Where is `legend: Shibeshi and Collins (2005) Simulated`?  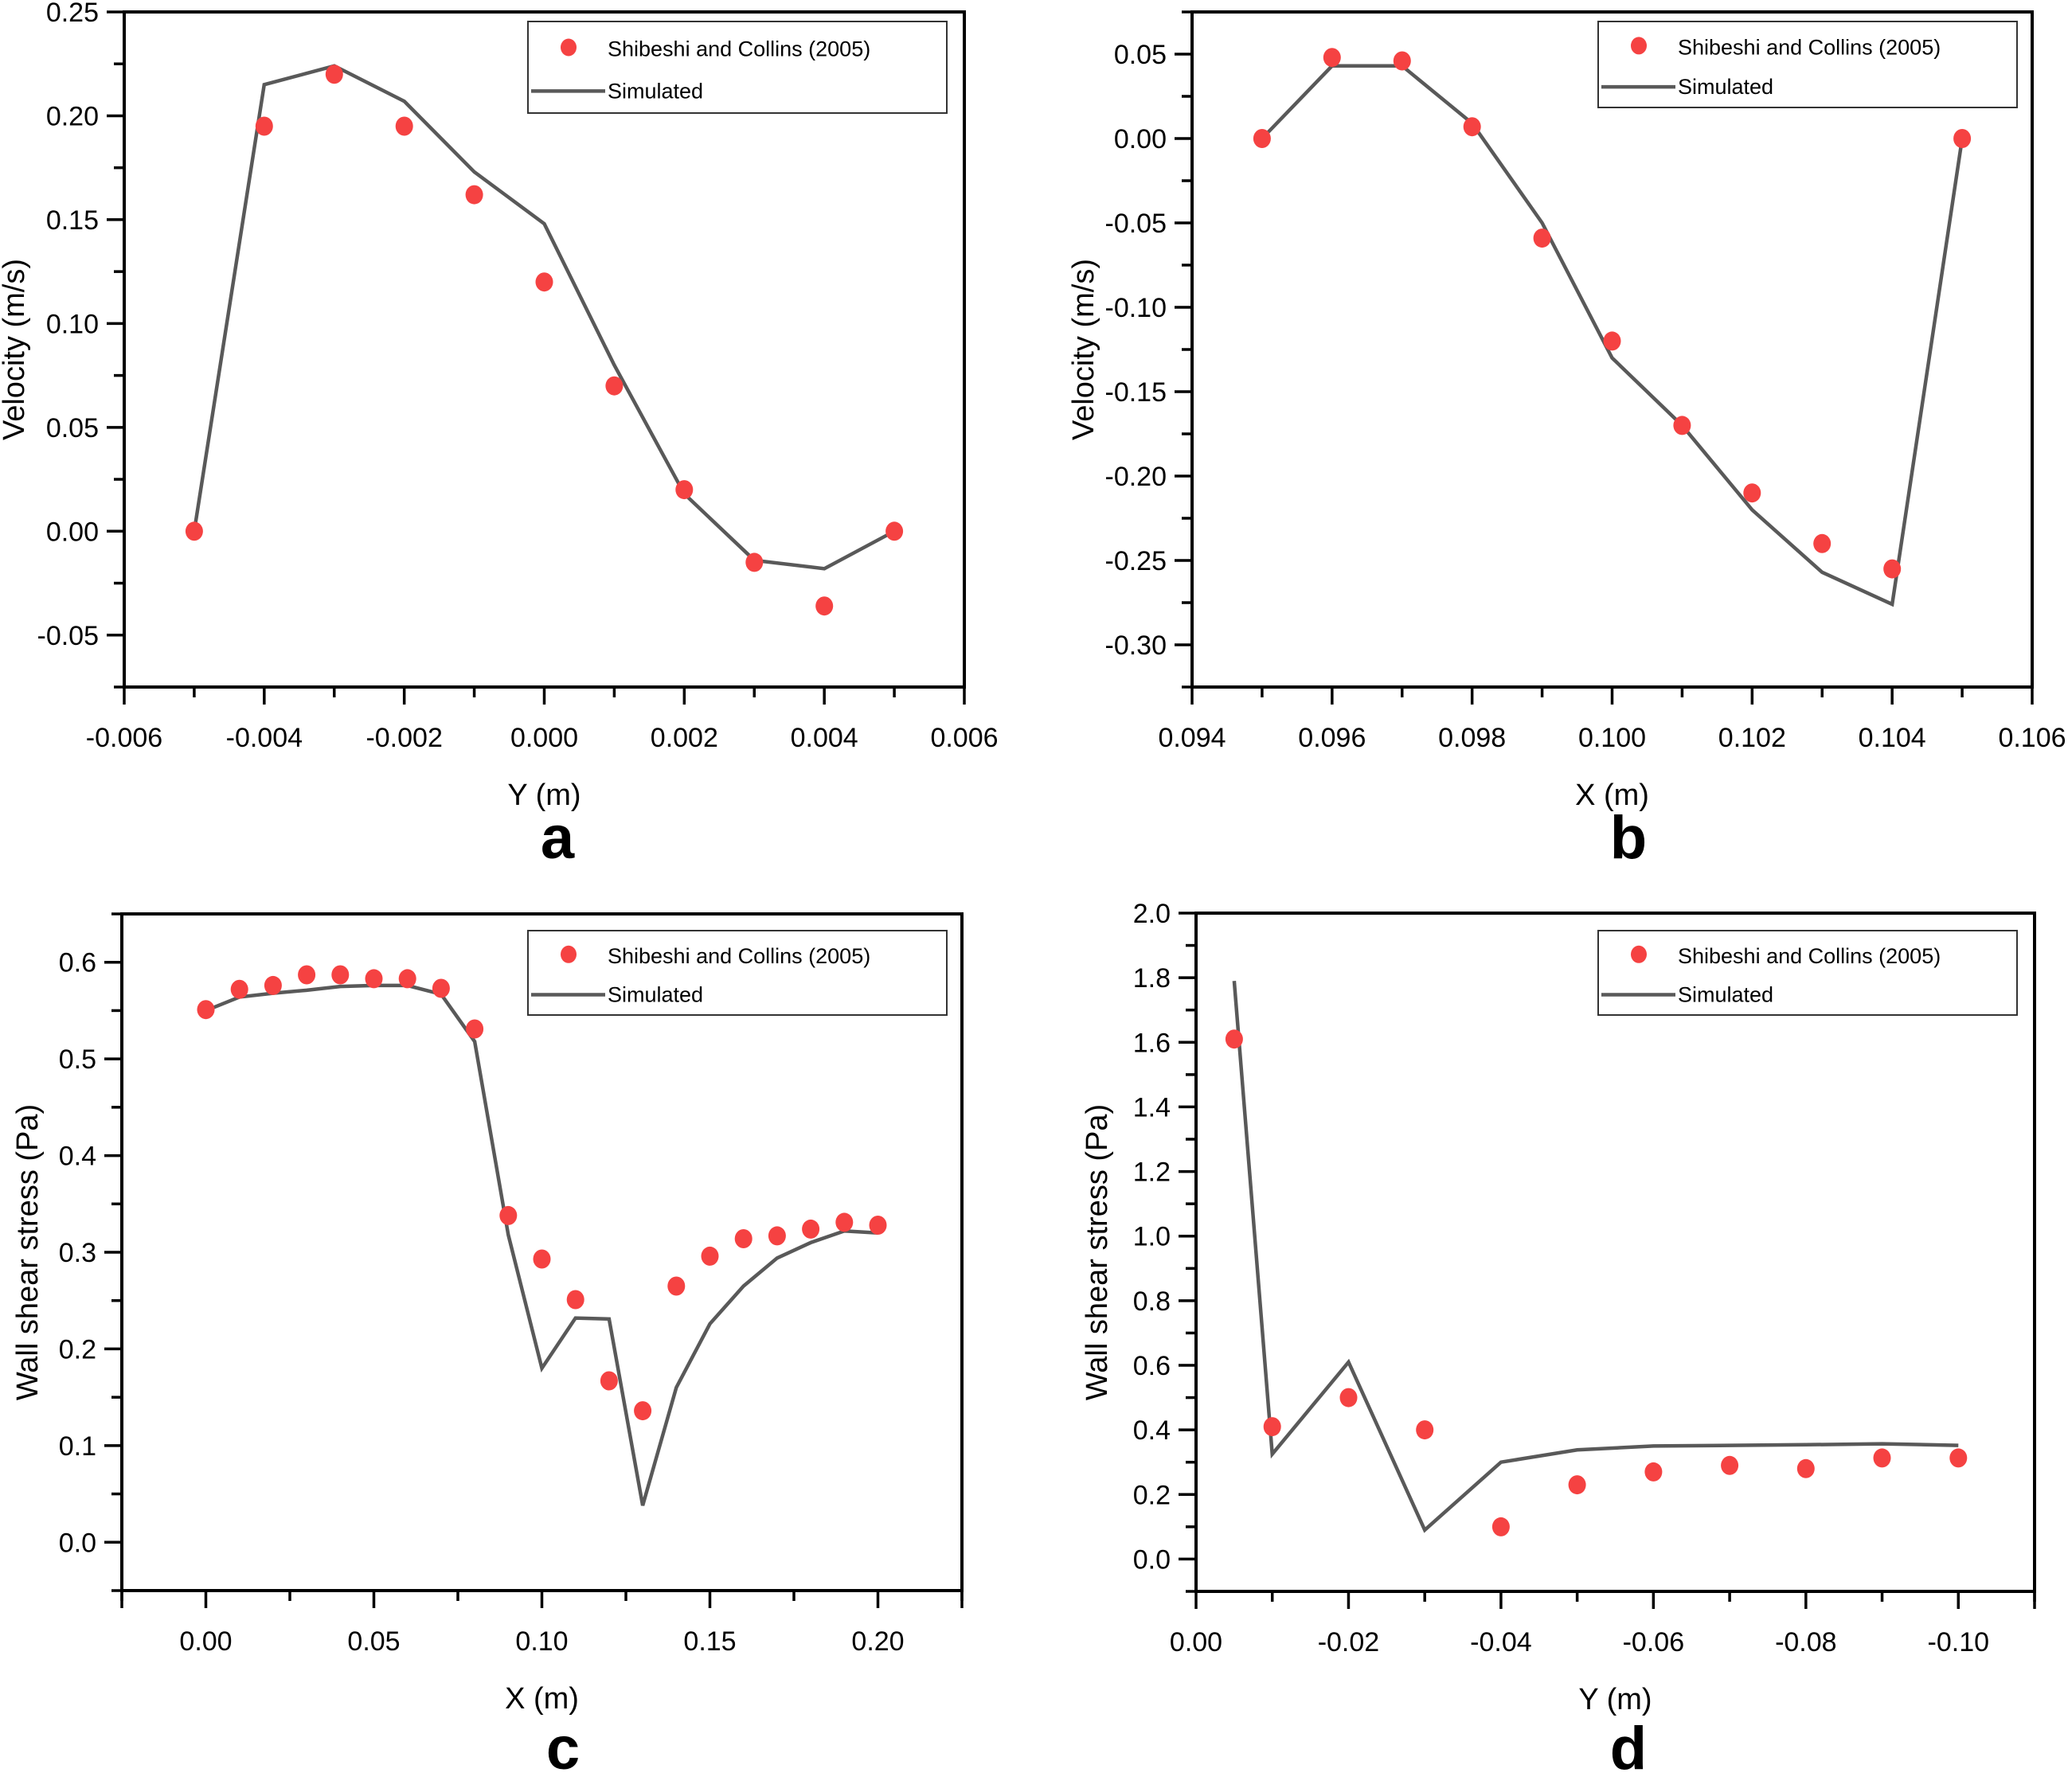 legend: Shibeshi and Collins (2005) Simulated is located at coordinates (737, 973).